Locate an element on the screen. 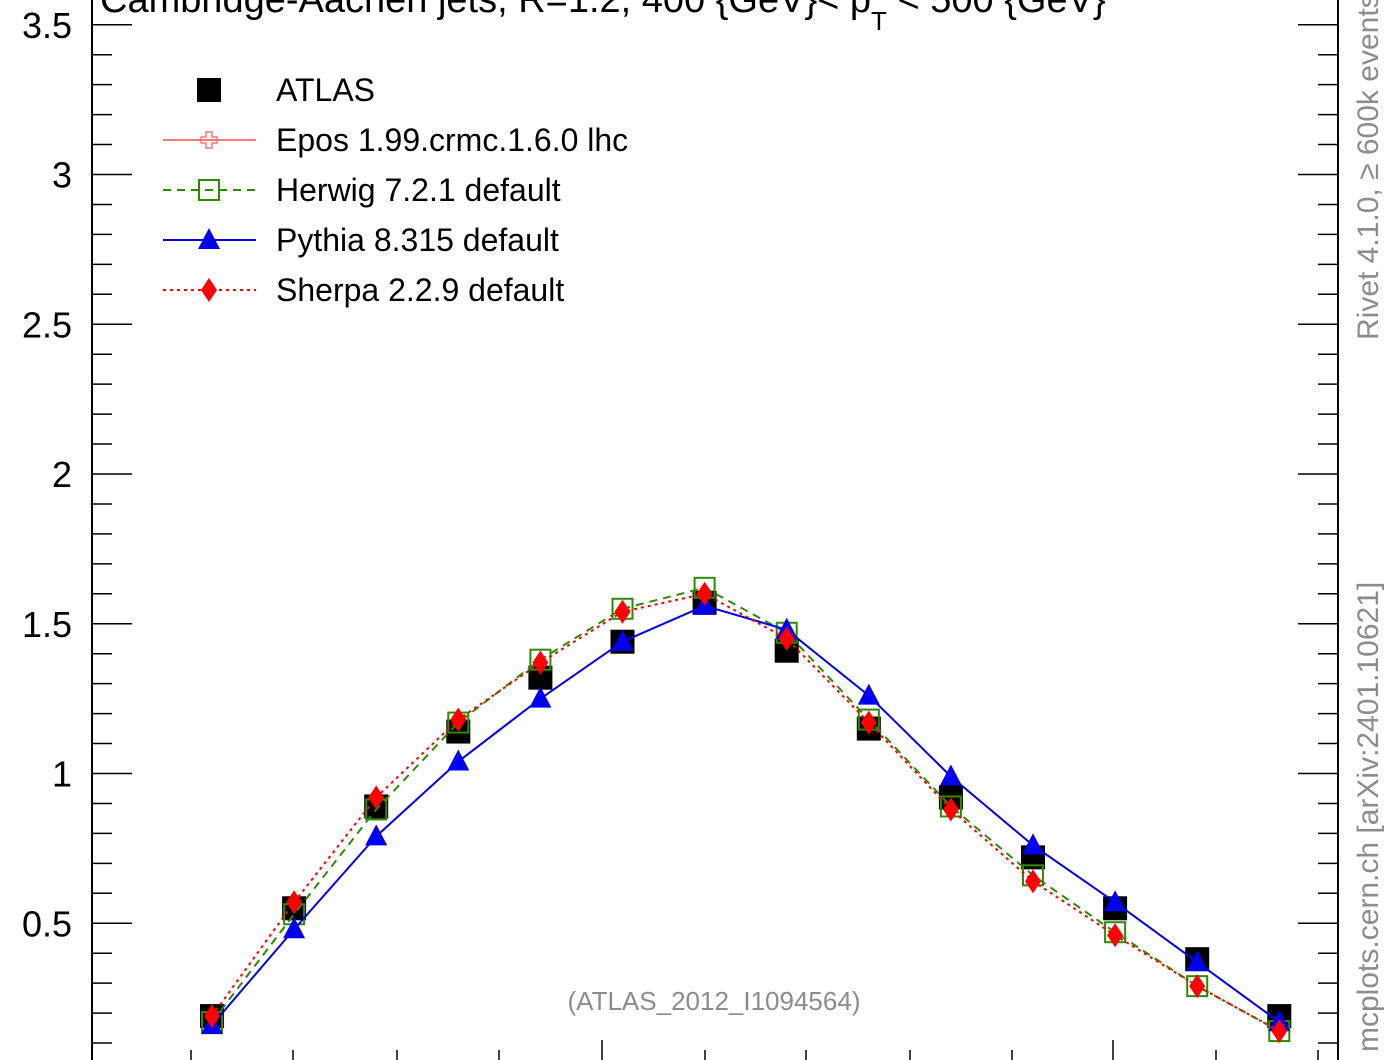 Image resolution: width=1388 pixels, height=1060 pixels. analysis-label: (ATLAS_2012_I1094564) is located at coordinates (714, 1001).